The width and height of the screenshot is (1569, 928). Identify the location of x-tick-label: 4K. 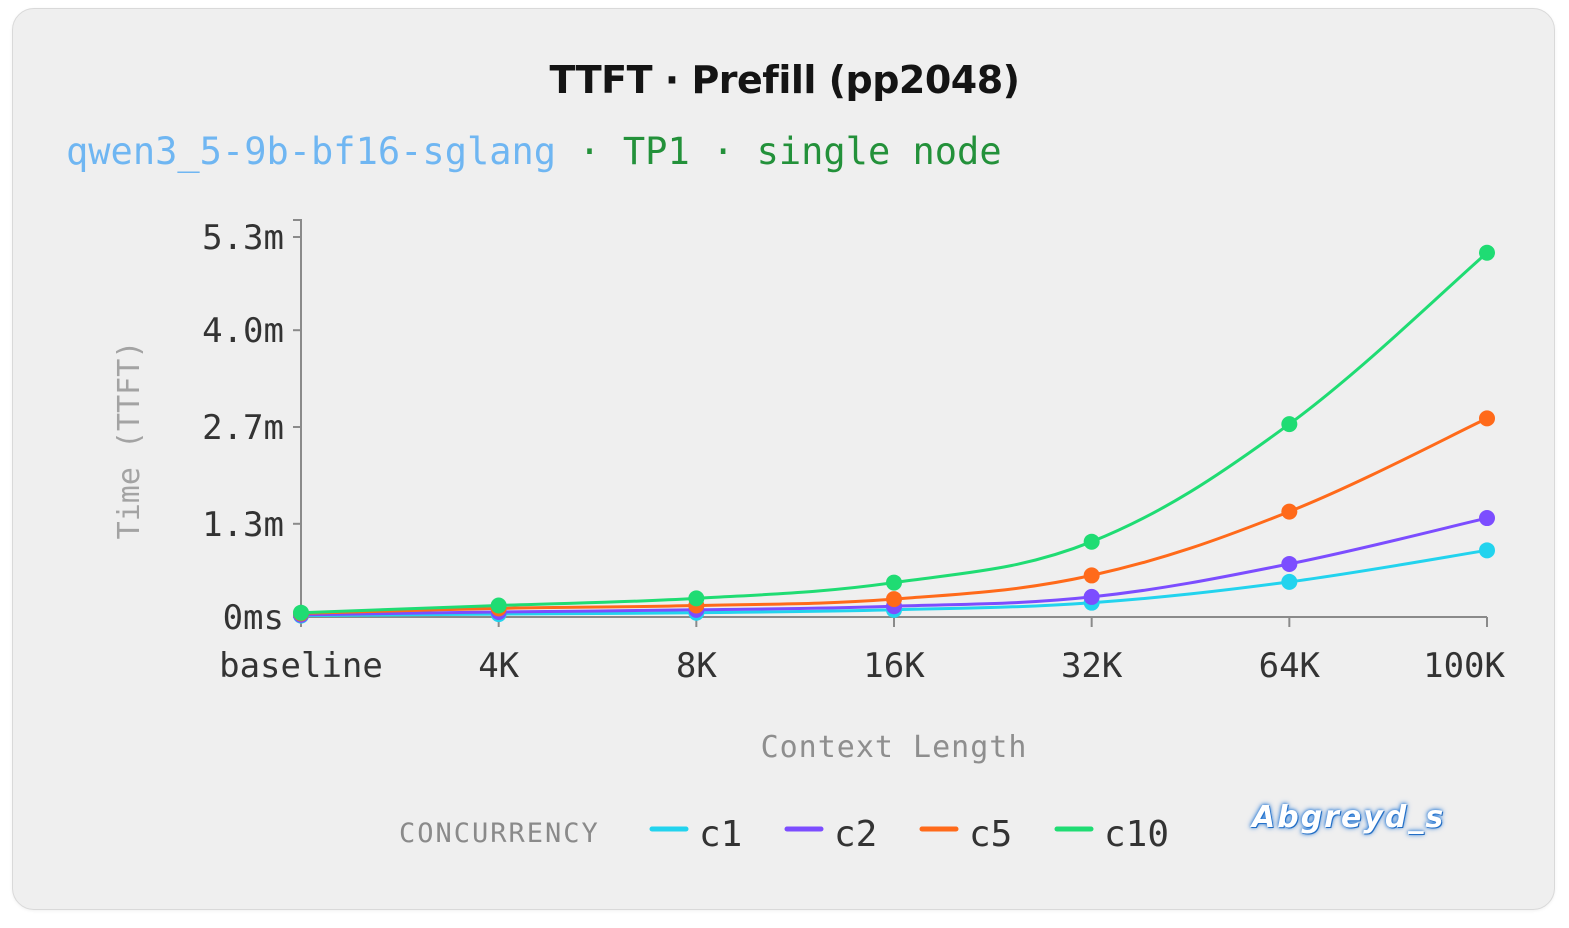
(498, 666).